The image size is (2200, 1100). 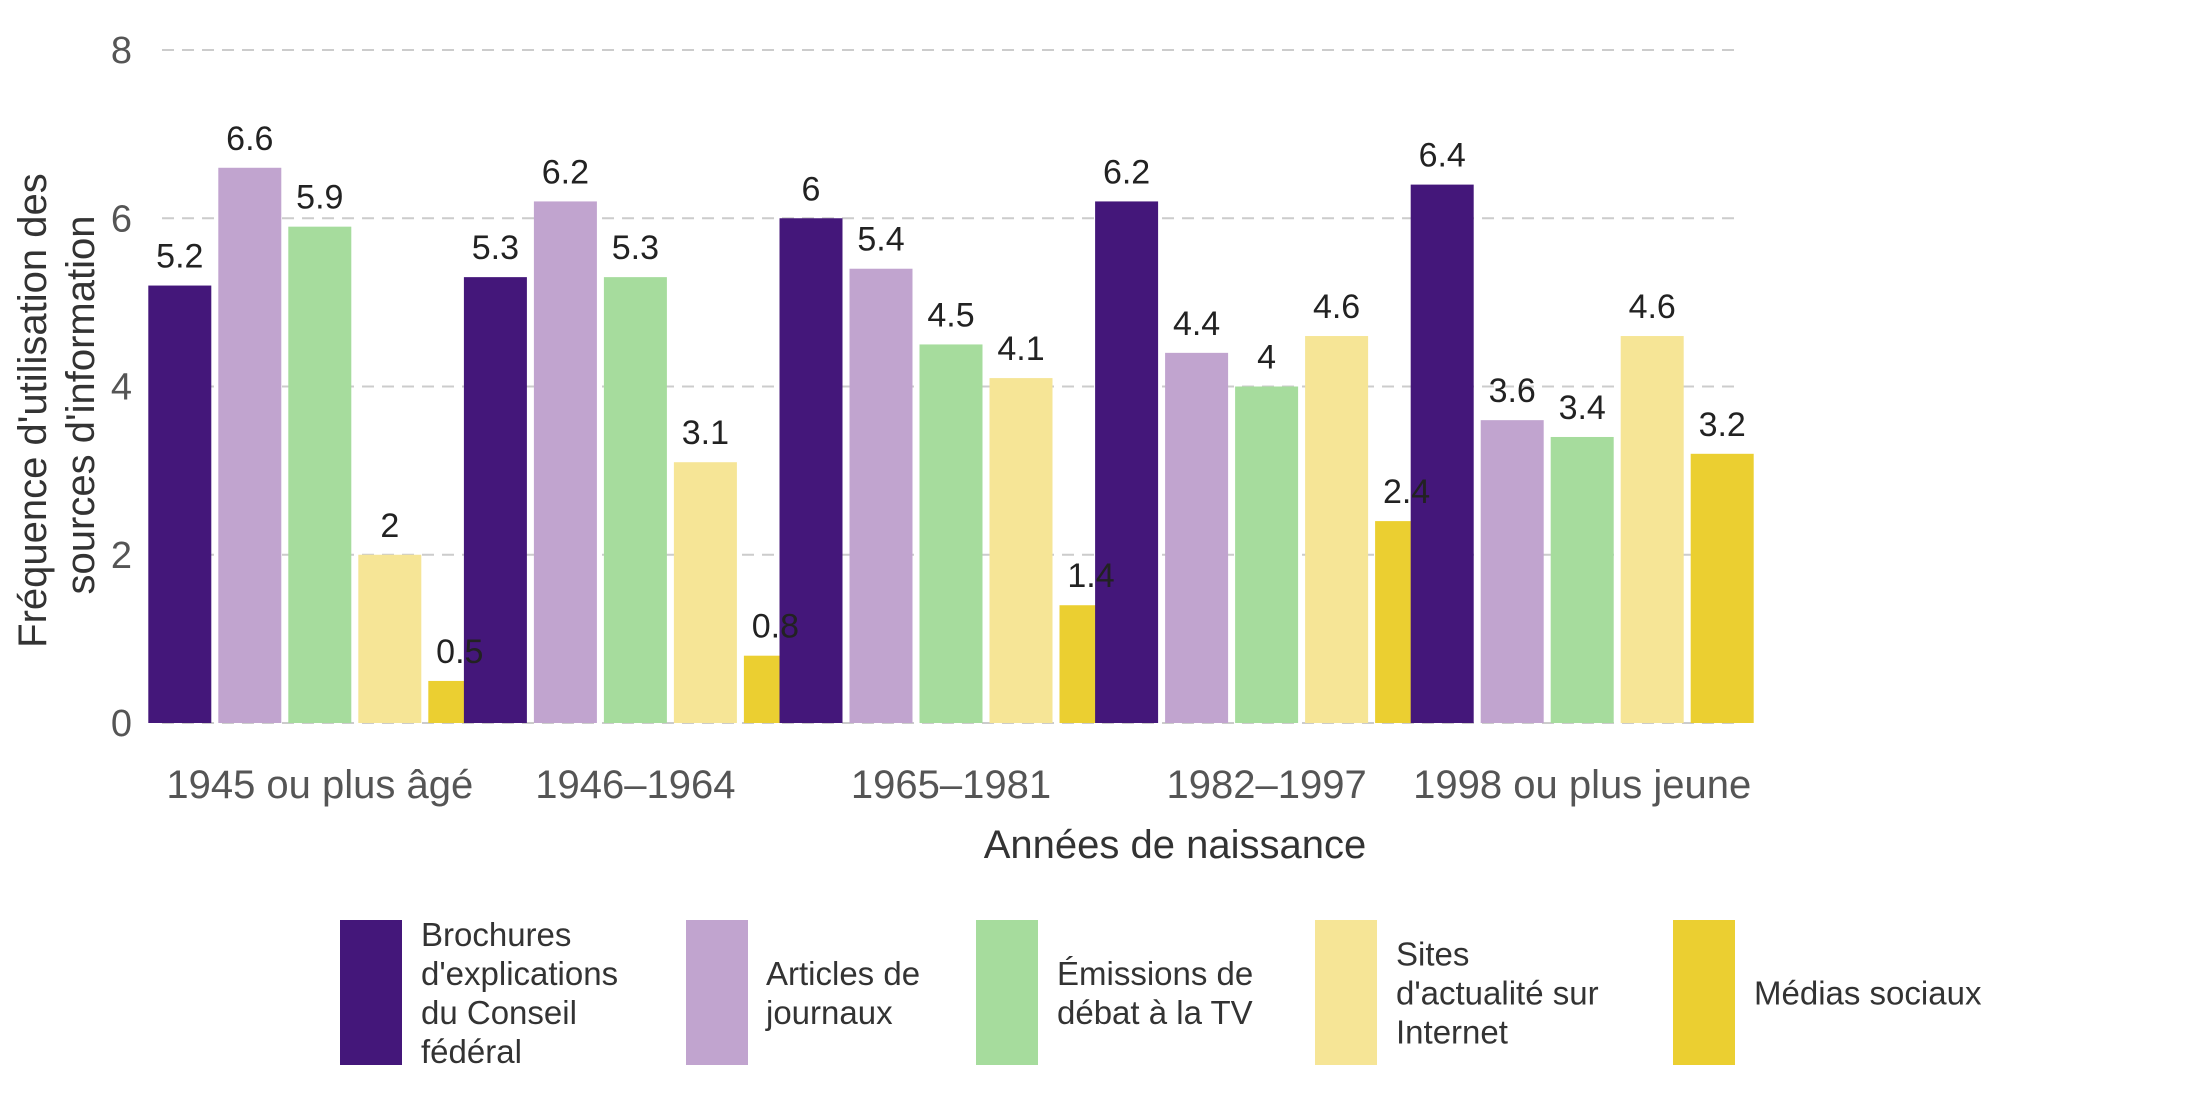 I want to click on legend-label-line: Articles de, so click(x=843, y=973).